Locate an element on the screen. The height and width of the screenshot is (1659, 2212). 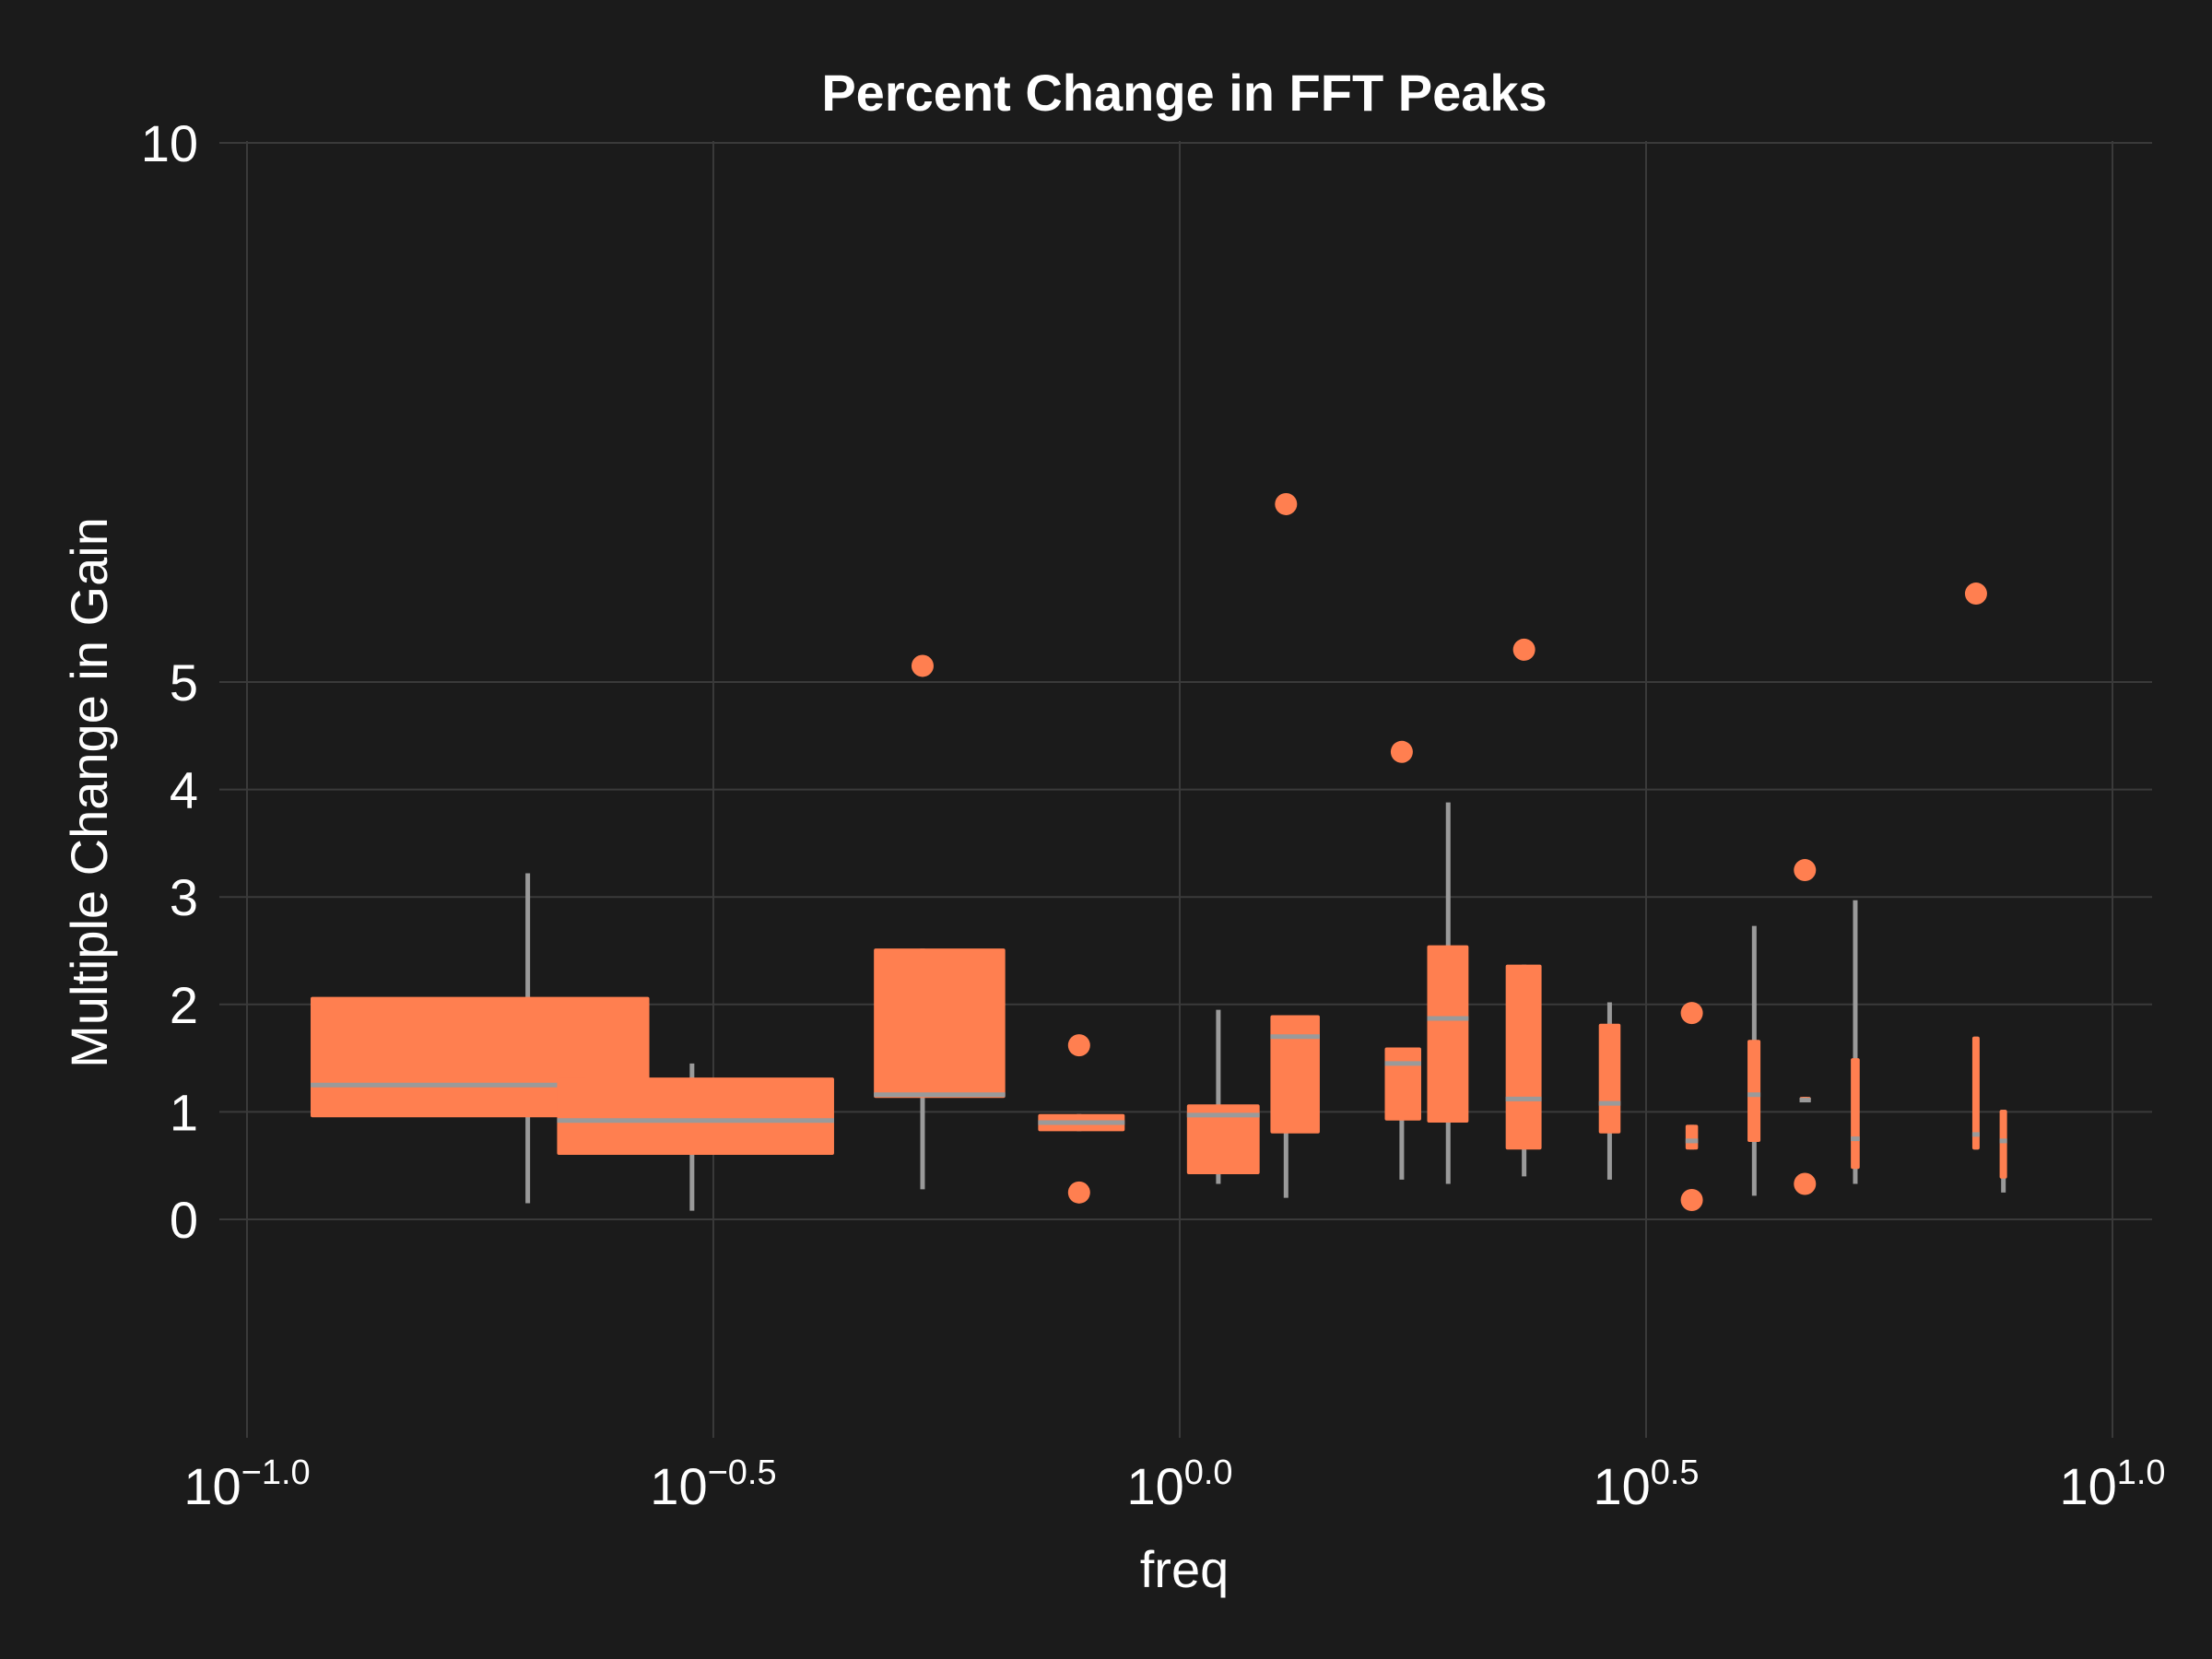
y-tick-label: 0 is located at coordinates (184, 1220).